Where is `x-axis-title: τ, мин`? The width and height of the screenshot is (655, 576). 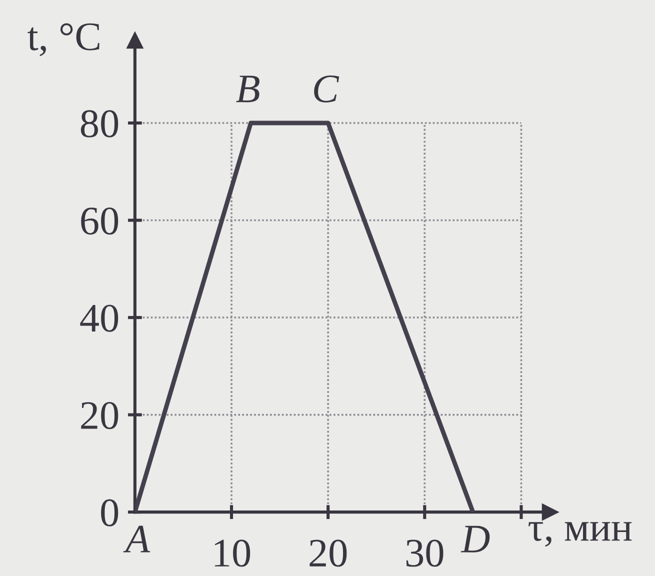 x-axis-title: τ, мин is located at coordinates (580, 534).